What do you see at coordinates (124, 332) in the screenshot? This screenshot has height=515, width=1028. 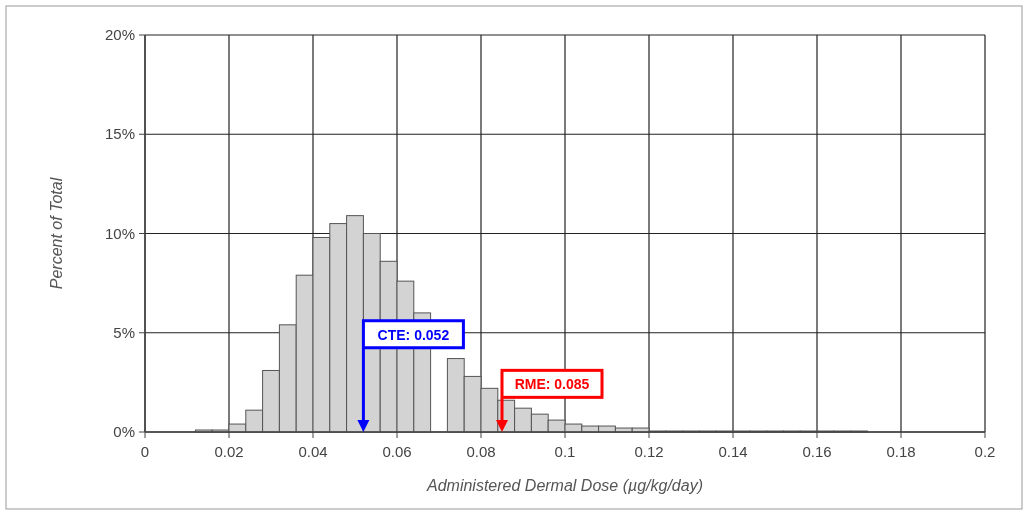 I see `y-tick-label: 5%` at bounding box center [124, 332].